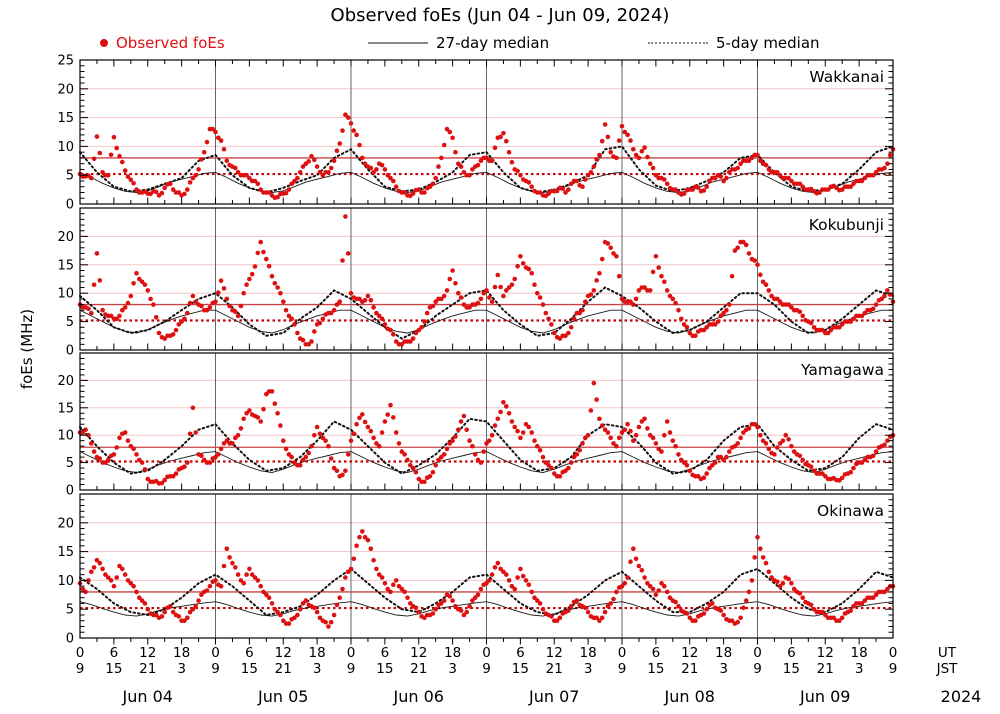 This screenshot has width=1000, height=714. I want to click on y-tick-label: 0, so click(70, 639).